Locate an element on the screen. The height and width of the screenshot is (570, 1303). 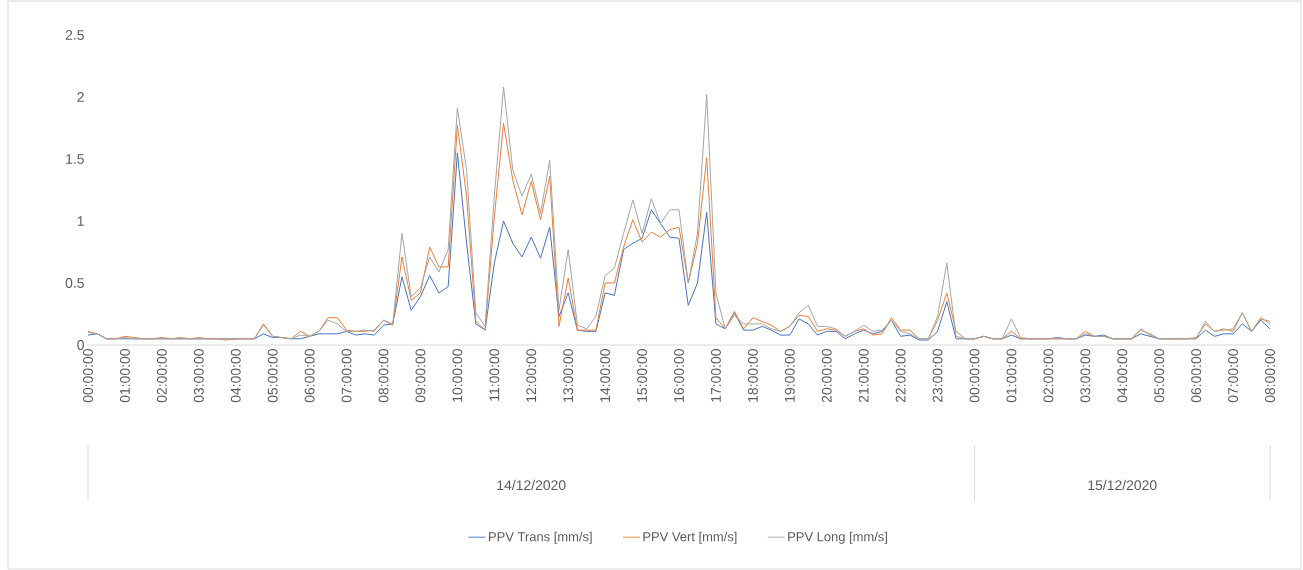
x-tick-label: 12:00:00 is located at coordinates (531, 375).